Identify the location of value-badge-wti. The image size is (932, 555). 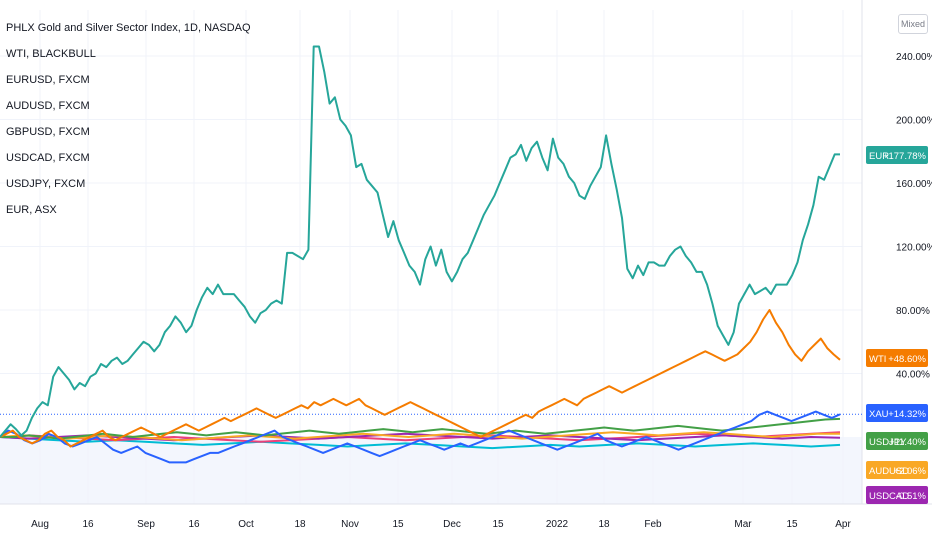
(897, 358).